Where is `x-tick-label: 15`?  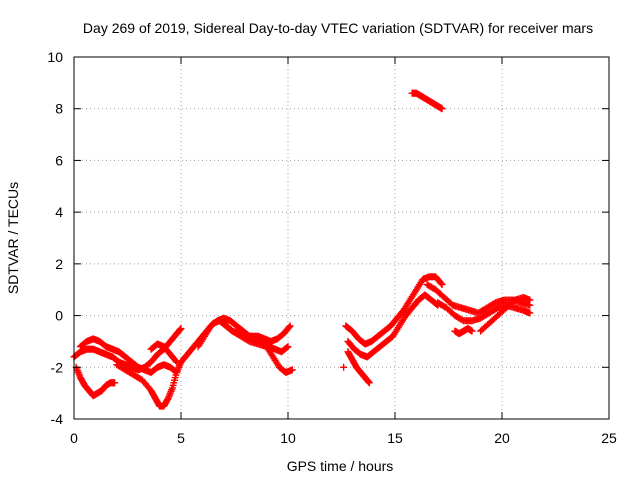
x-tick-label: 15 is located at coordinates (395, 438).